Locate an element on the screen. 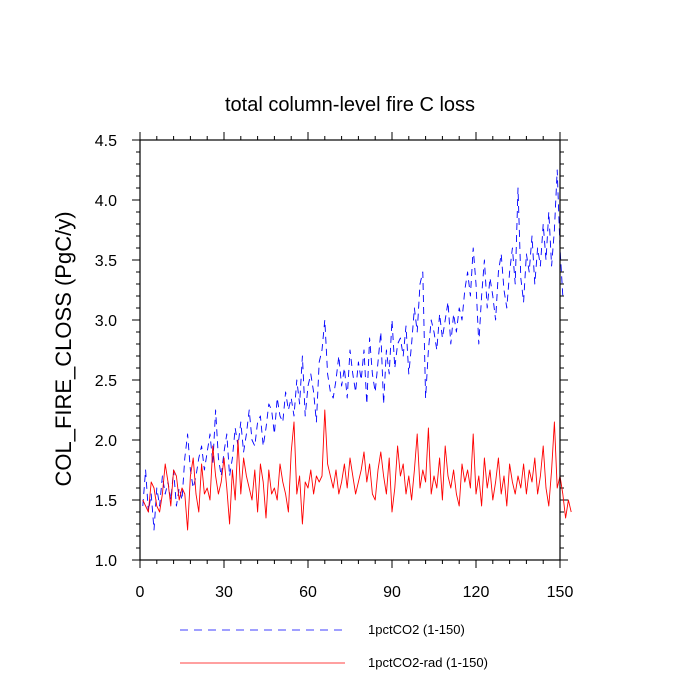  x-tick-label: 150 is located at coordinates (560, 592).